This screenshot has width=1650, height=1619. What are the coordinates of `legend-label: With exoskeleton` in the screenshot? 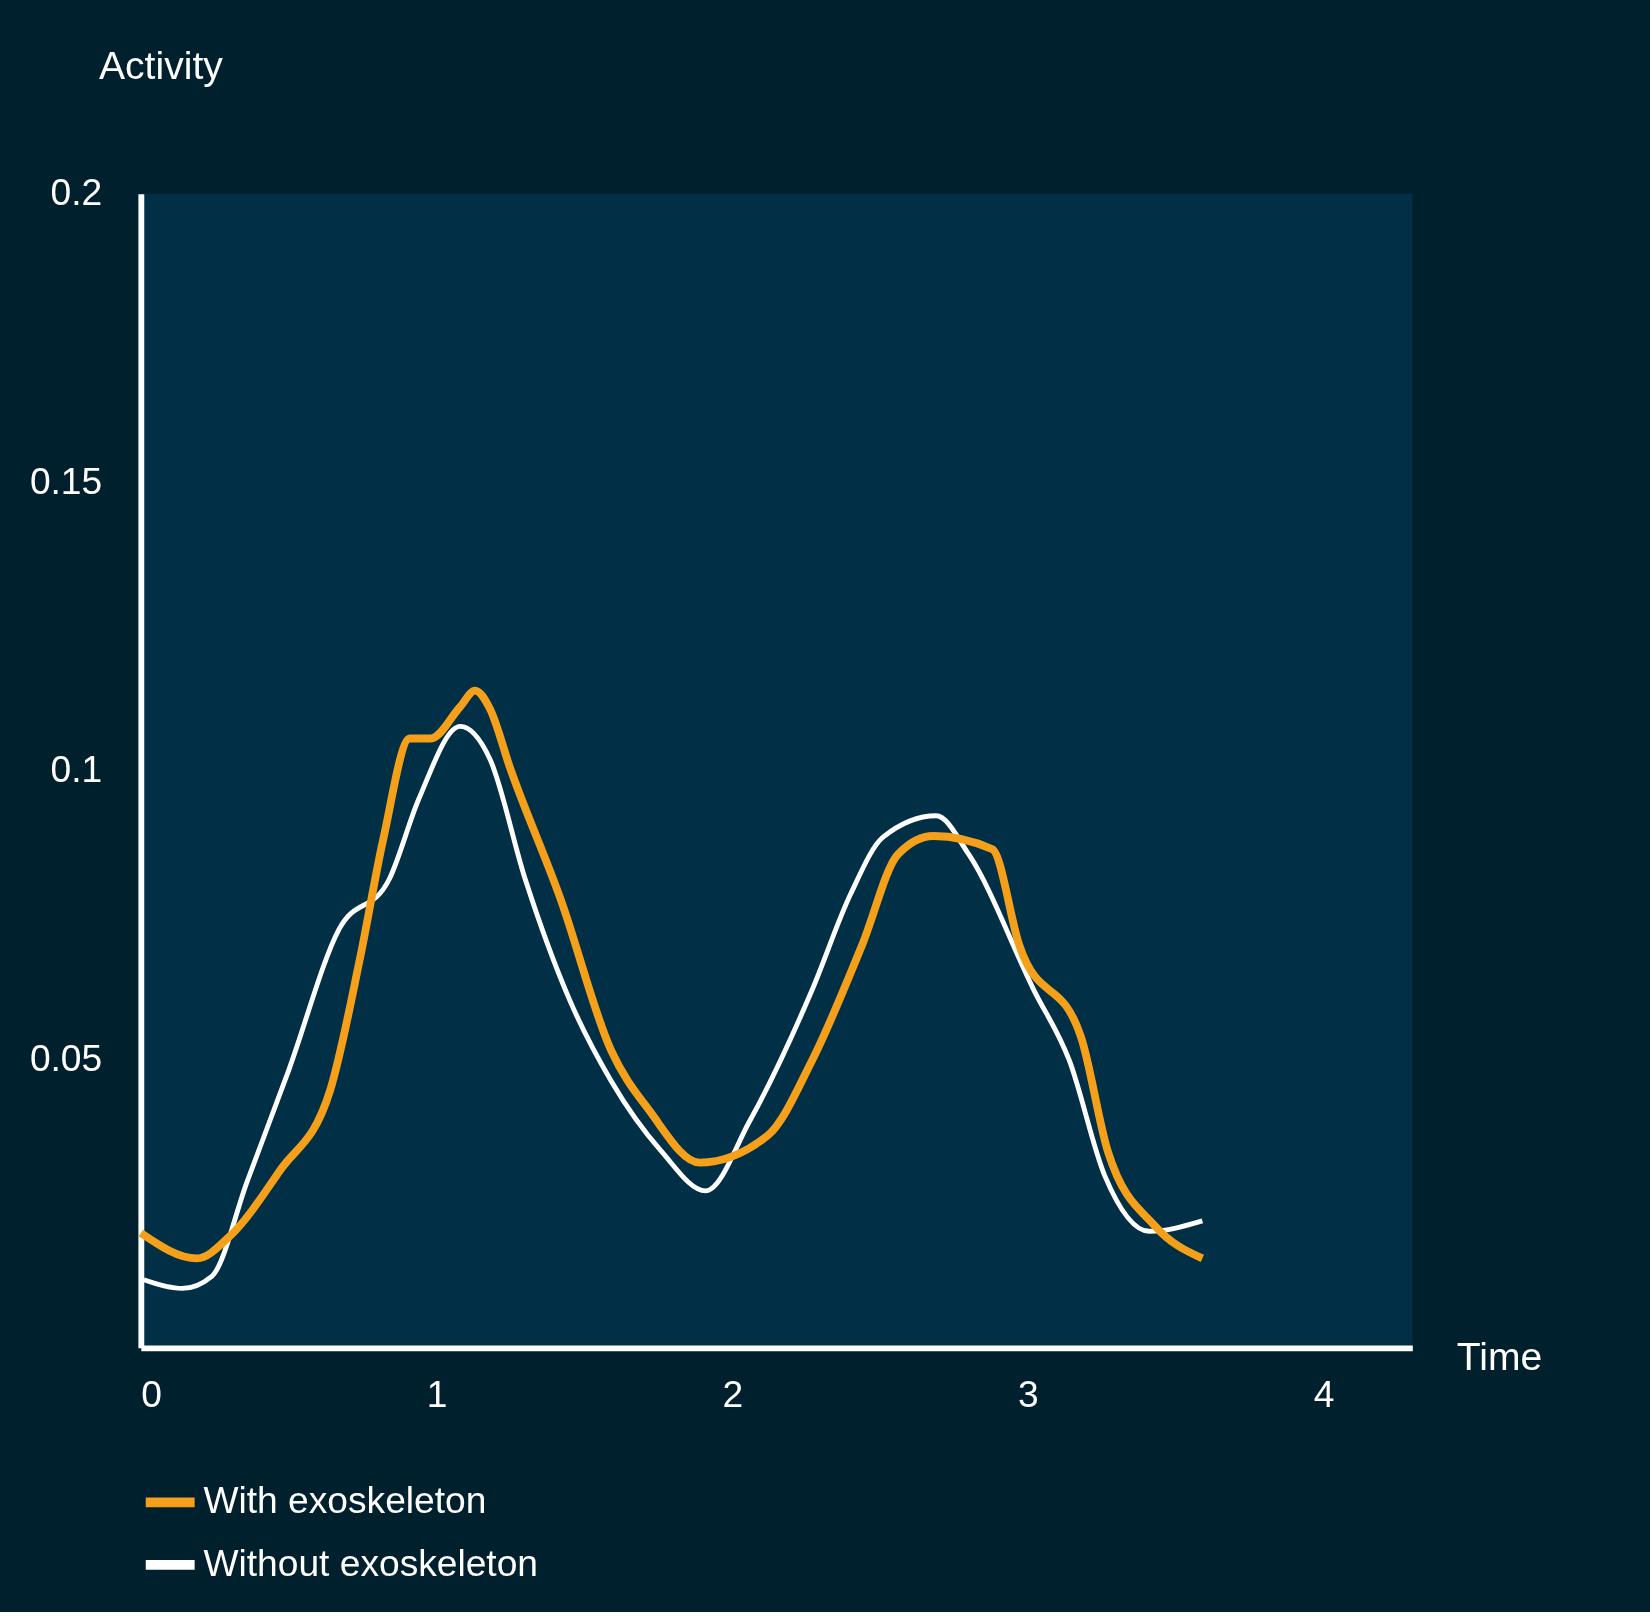 It's located at (345, 1500).